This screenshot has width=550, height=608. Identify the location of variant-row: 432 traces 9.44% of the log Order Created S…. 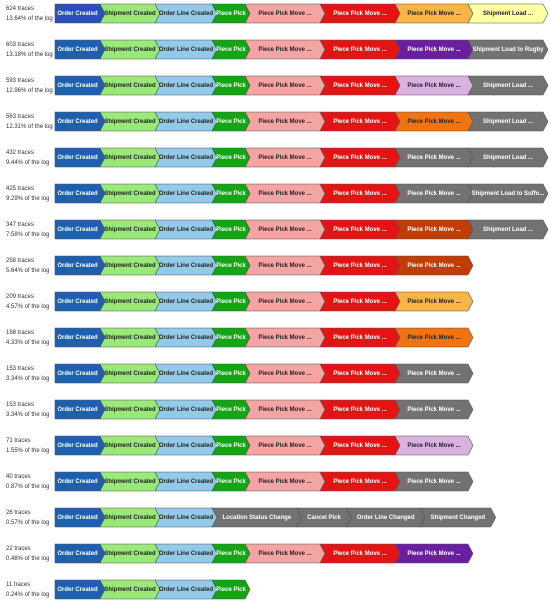
(277, 157).